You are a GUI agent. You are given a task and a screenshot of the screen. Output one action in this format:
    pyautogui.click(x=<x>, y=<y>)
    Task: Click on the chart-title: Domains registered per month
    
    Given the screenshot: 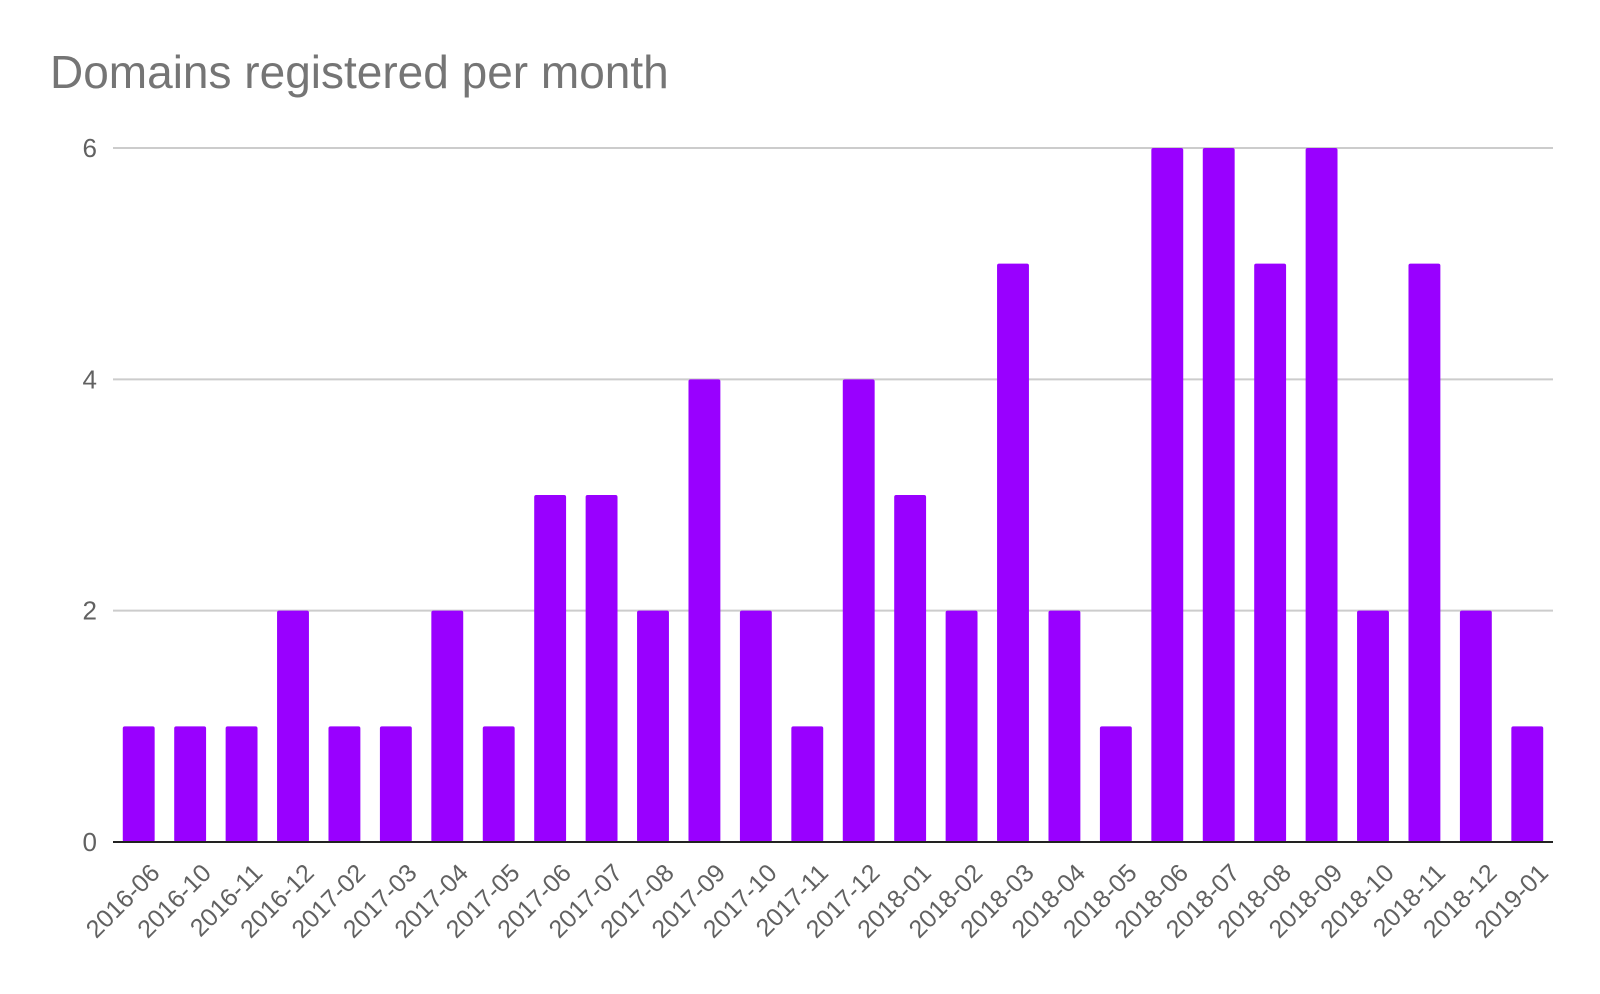 What is the action you would take?
    pyautogui.click(x=359, y=72)
    